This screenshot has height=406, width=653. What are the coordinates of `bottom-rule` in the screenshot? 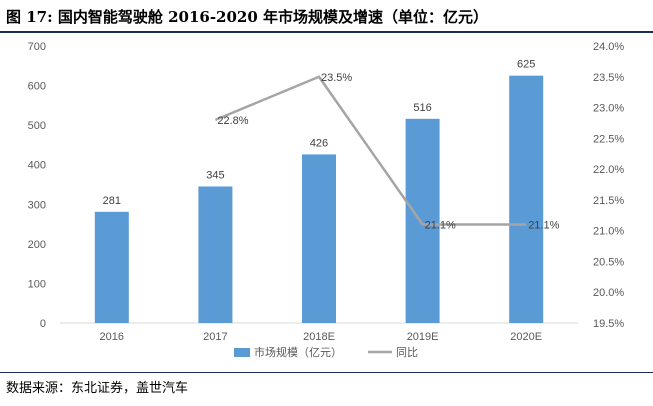 It's located at (326, 372).